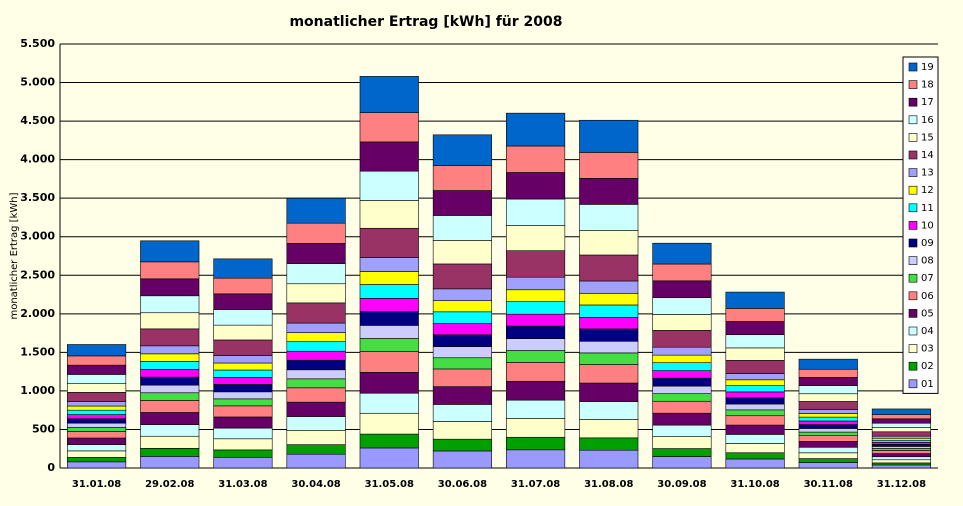 This screenshot has width=963, height=506. Describe the element at coordinates (315, 484) in the screenshot. I see `x-tick-label: 30.04.08` at that location.